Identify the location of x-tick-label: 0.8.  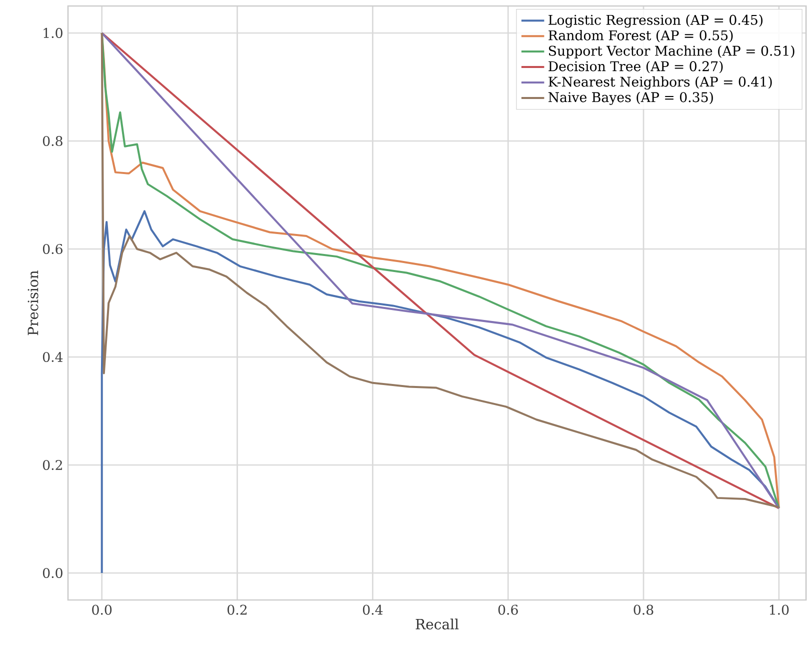
(644, 609).